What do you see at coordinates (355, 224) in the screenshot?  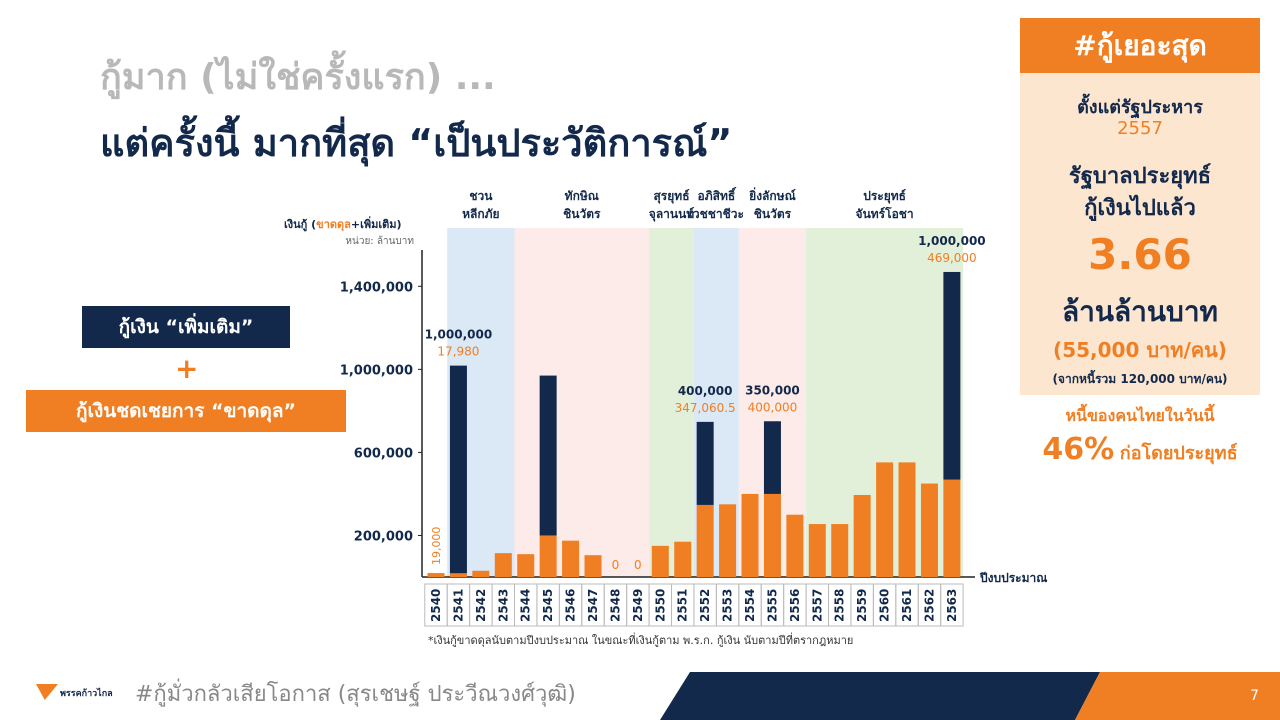 I see `y-label-part: +` at bounding box center [355, 224].